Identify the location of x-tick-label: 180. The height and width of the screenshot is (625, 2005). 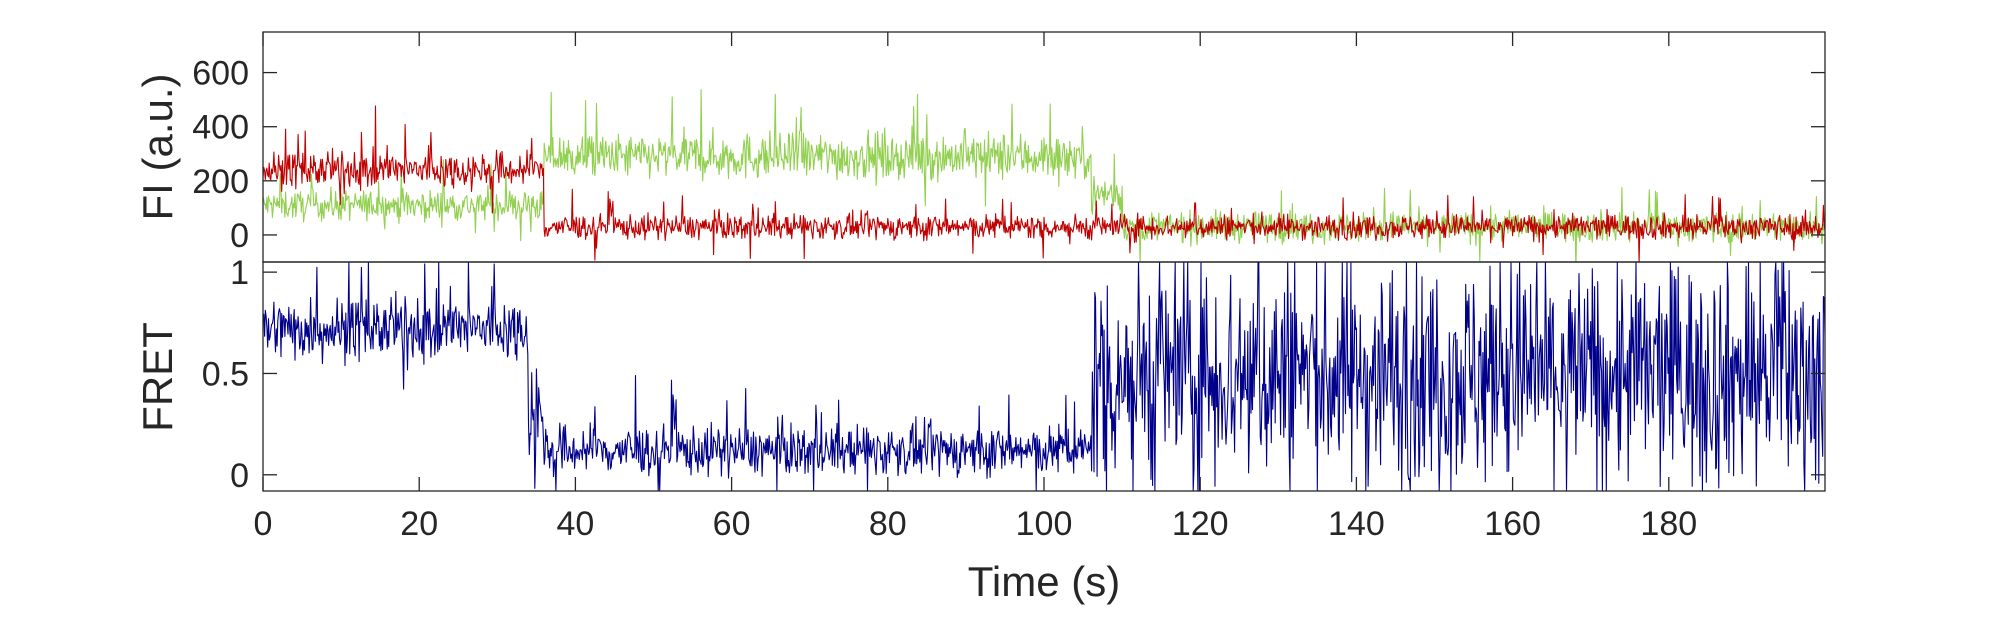
(1668, 524).